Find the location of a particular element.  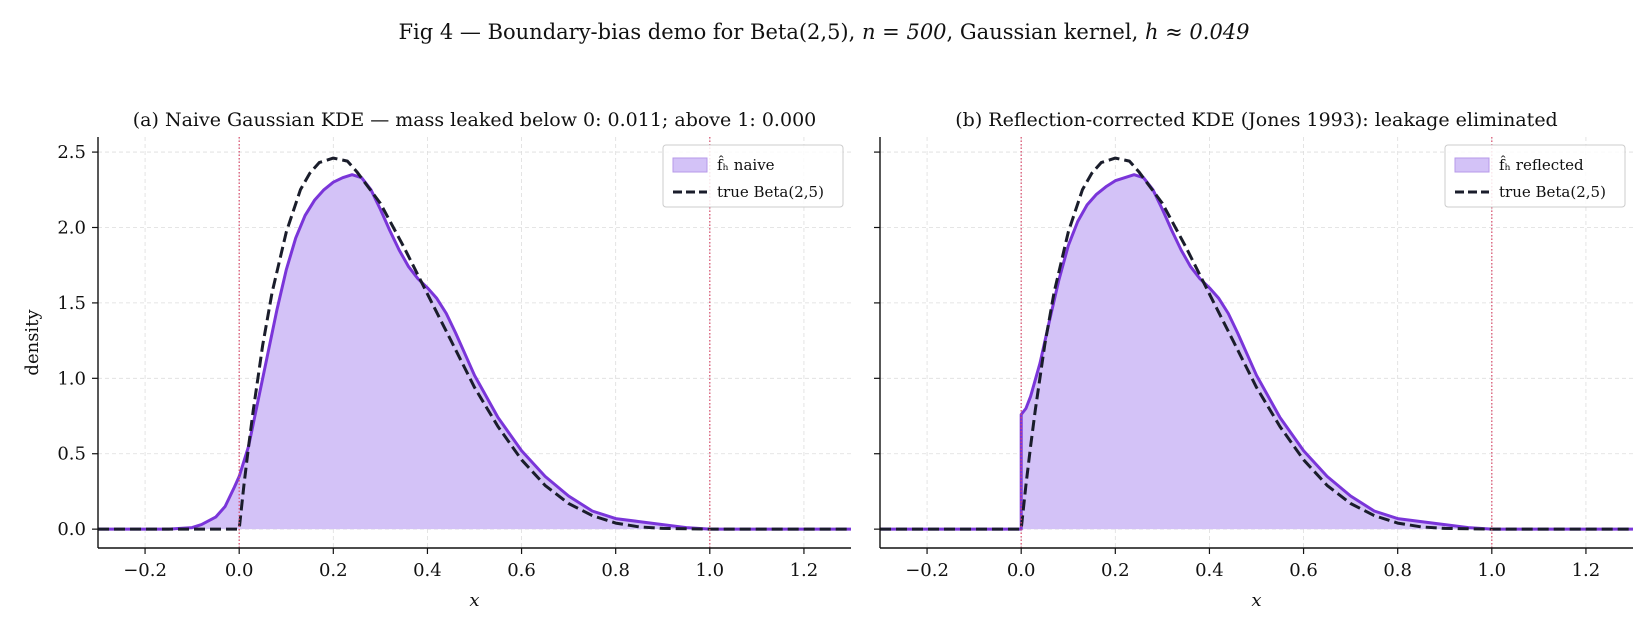

y-tick-label: 2.0 is located at coordinates (71, 227).